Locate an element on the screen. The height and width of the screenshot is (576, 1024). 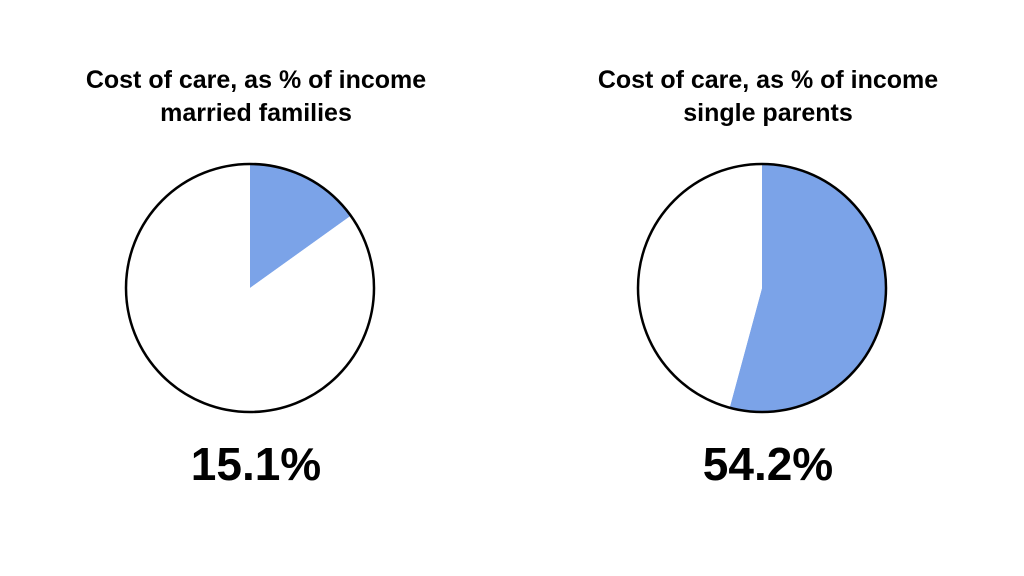
pie-chart-married is located at coordinates (250, 288).